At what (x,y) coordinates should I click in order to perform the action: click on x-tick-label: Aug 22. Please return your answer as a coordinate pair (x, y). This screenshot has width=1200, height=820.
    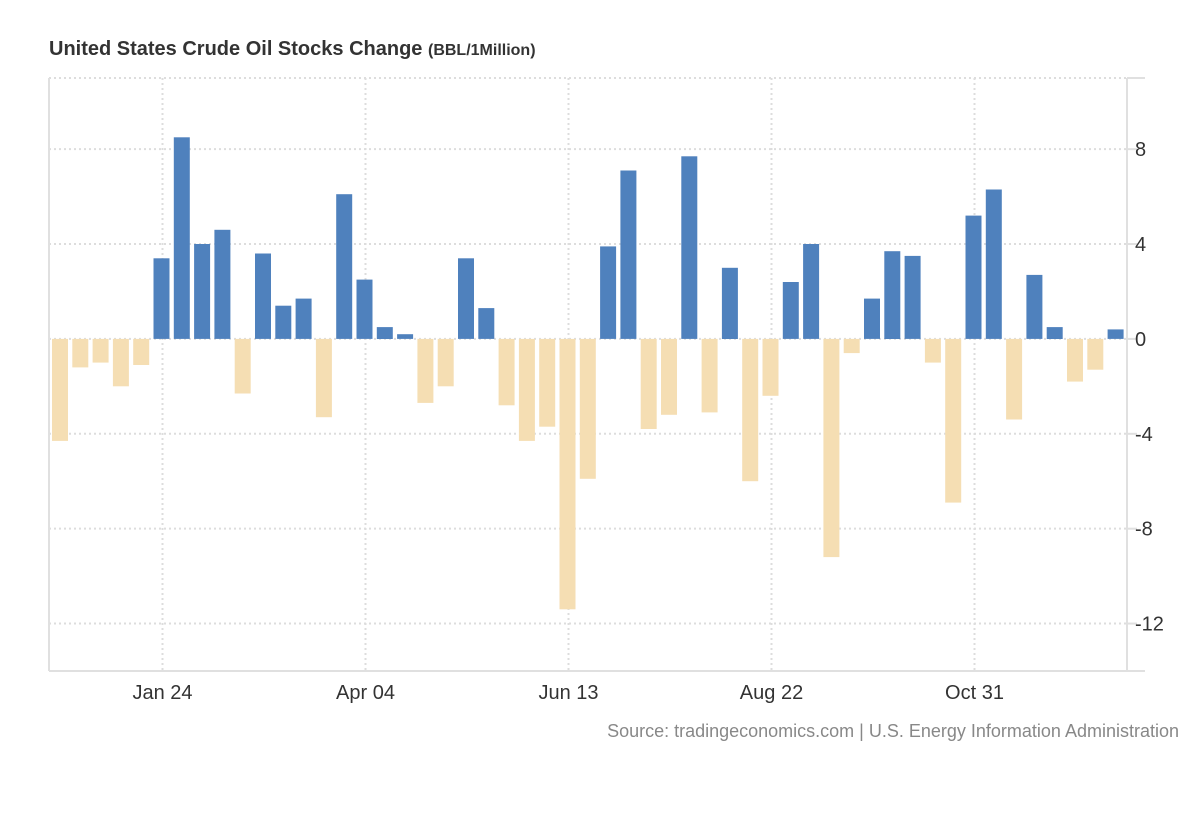
    Looking at the image, I should click on (771, 693).